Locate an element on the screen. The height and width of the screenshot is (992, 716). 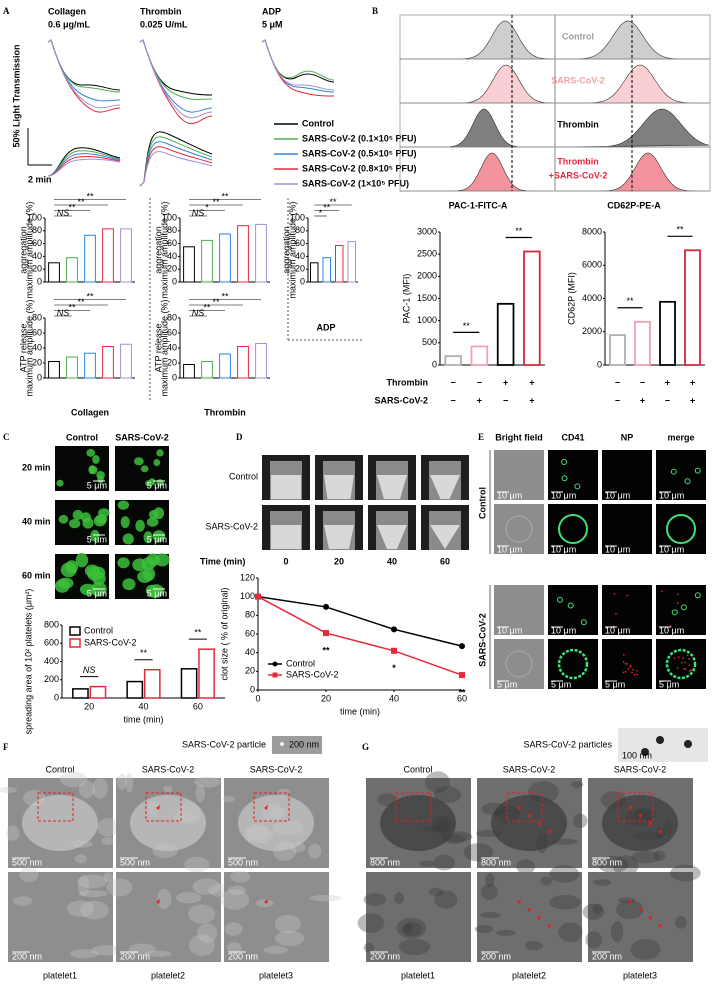
y-tick-label: 2000 is located at coordinates (592, 331).